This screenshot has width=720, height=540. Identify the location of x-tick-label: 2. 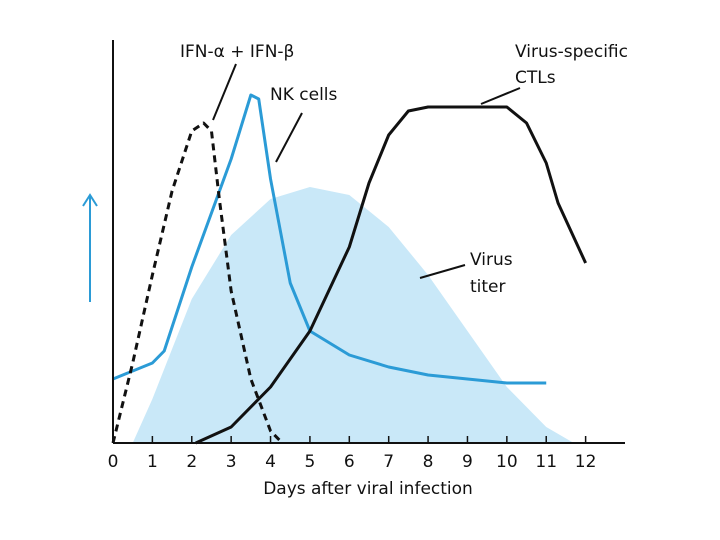
(191, 462).